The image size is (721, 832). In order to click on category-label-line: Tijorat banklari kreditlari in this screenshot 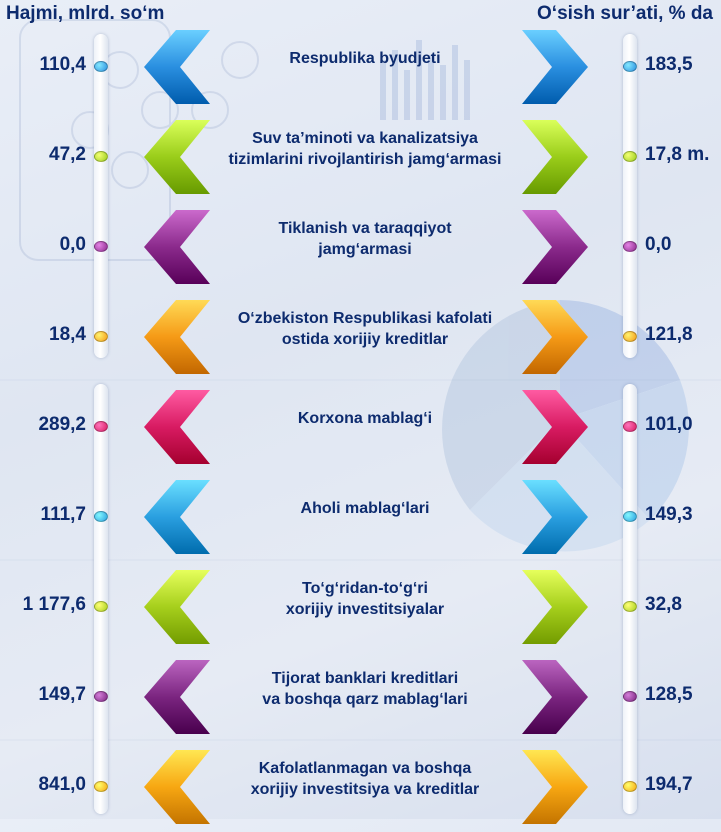, I will do `click(365, 678)`.